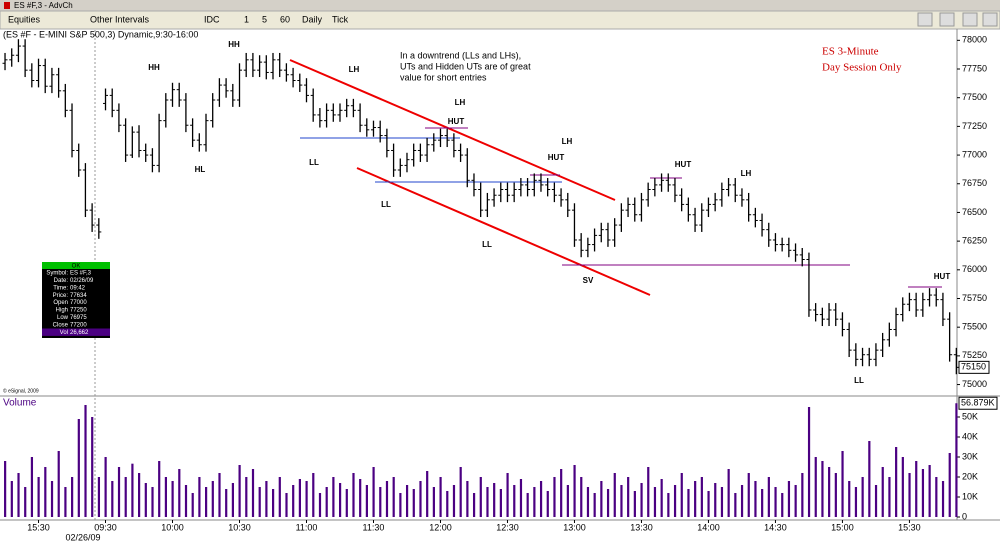  What do you see at coordinates (465, 66) in the screenshot?
I see `note-line: UTs and Hidden UTs are of great` at bounding box center [465, 66].